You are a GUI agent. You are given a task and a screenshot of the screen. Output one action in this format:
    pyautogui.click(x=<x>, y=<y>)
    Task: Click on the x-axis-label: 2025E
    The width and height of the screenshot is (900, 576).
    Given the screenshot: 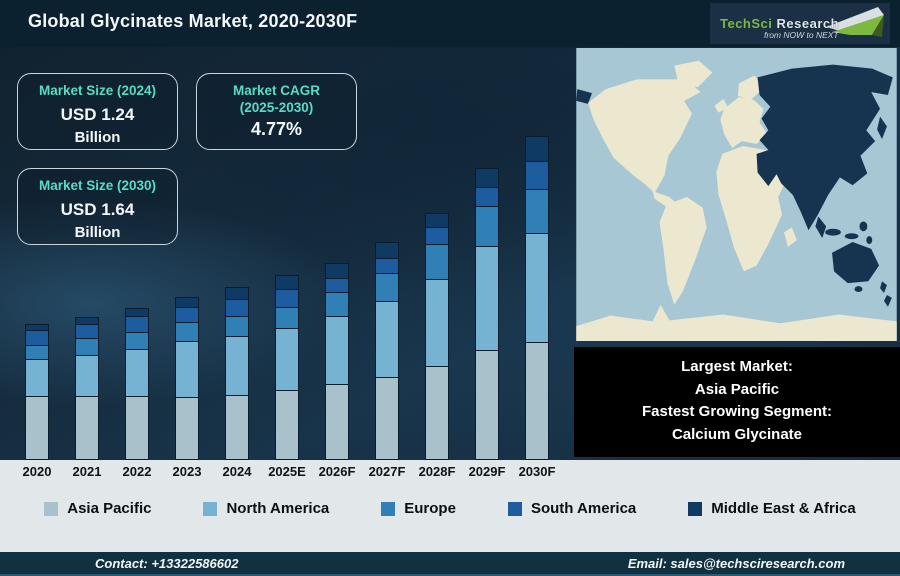 What is the action you would take?
    pyautogui.click(x=287, y=471)
    